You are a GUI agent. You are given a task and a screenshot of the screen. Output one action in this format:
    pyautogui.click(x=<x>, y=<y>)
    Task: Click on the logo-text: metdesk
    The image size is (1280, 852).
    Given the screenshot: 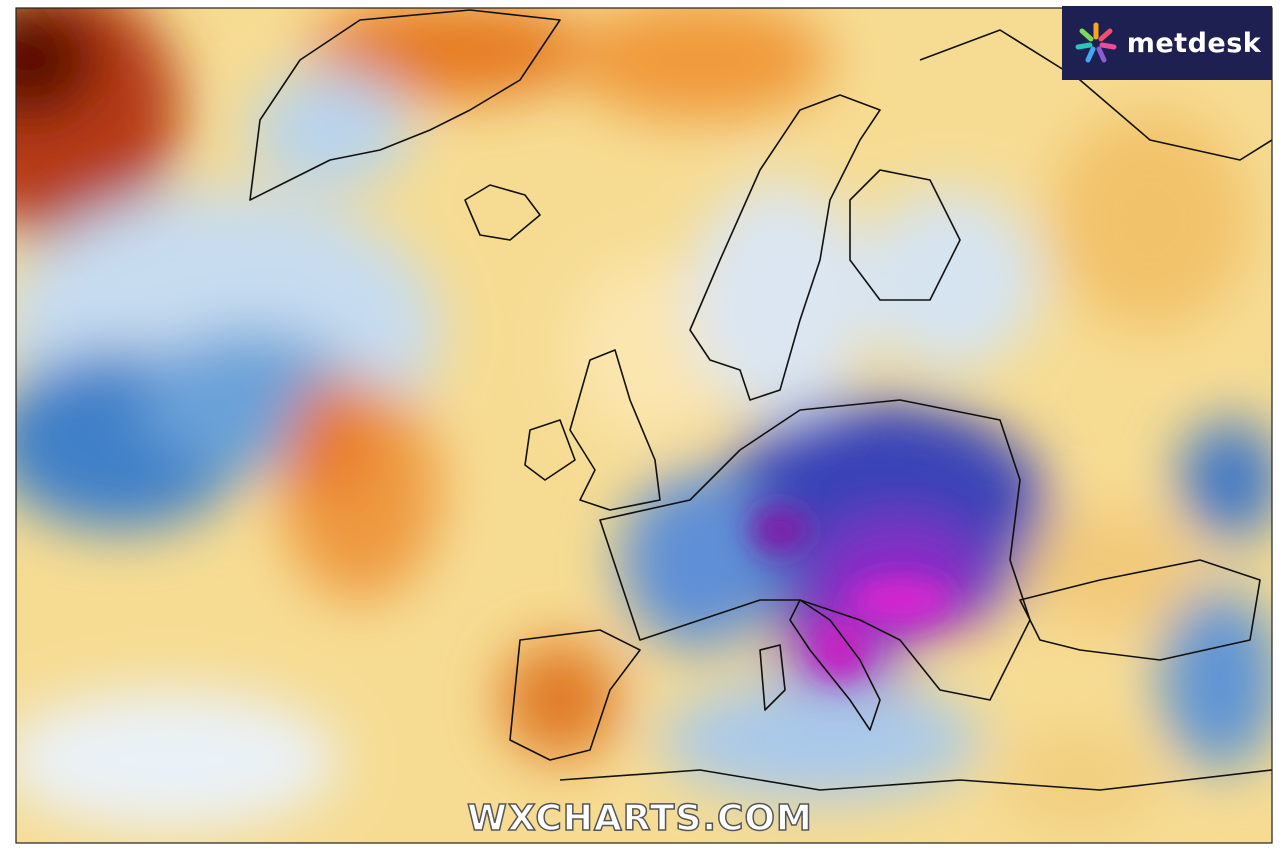 What is the action you would take?
    pyautogui.click(x=1194, y=43)
    